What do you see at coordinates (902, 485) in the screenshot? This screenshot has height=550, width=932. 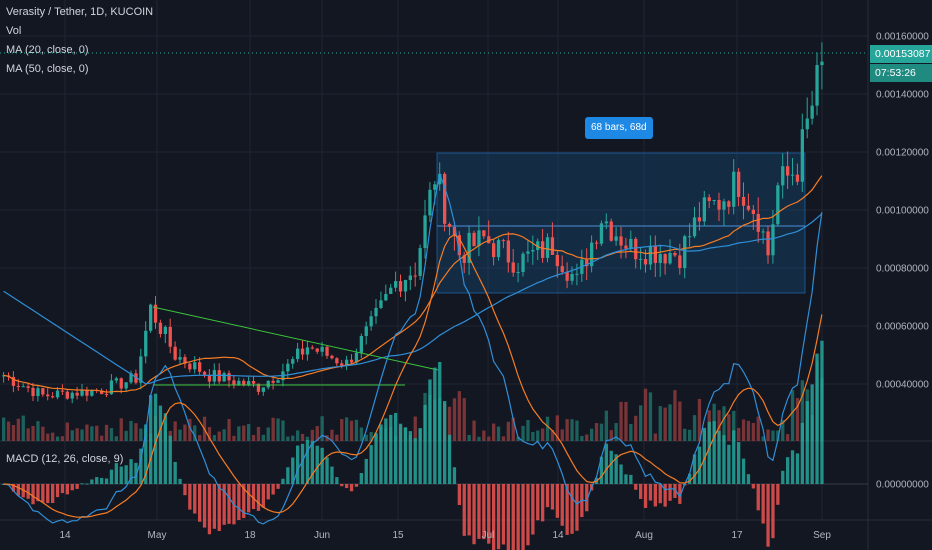 I see `macd-axis-label: 0.00000000` at bounding box center [902, 485].